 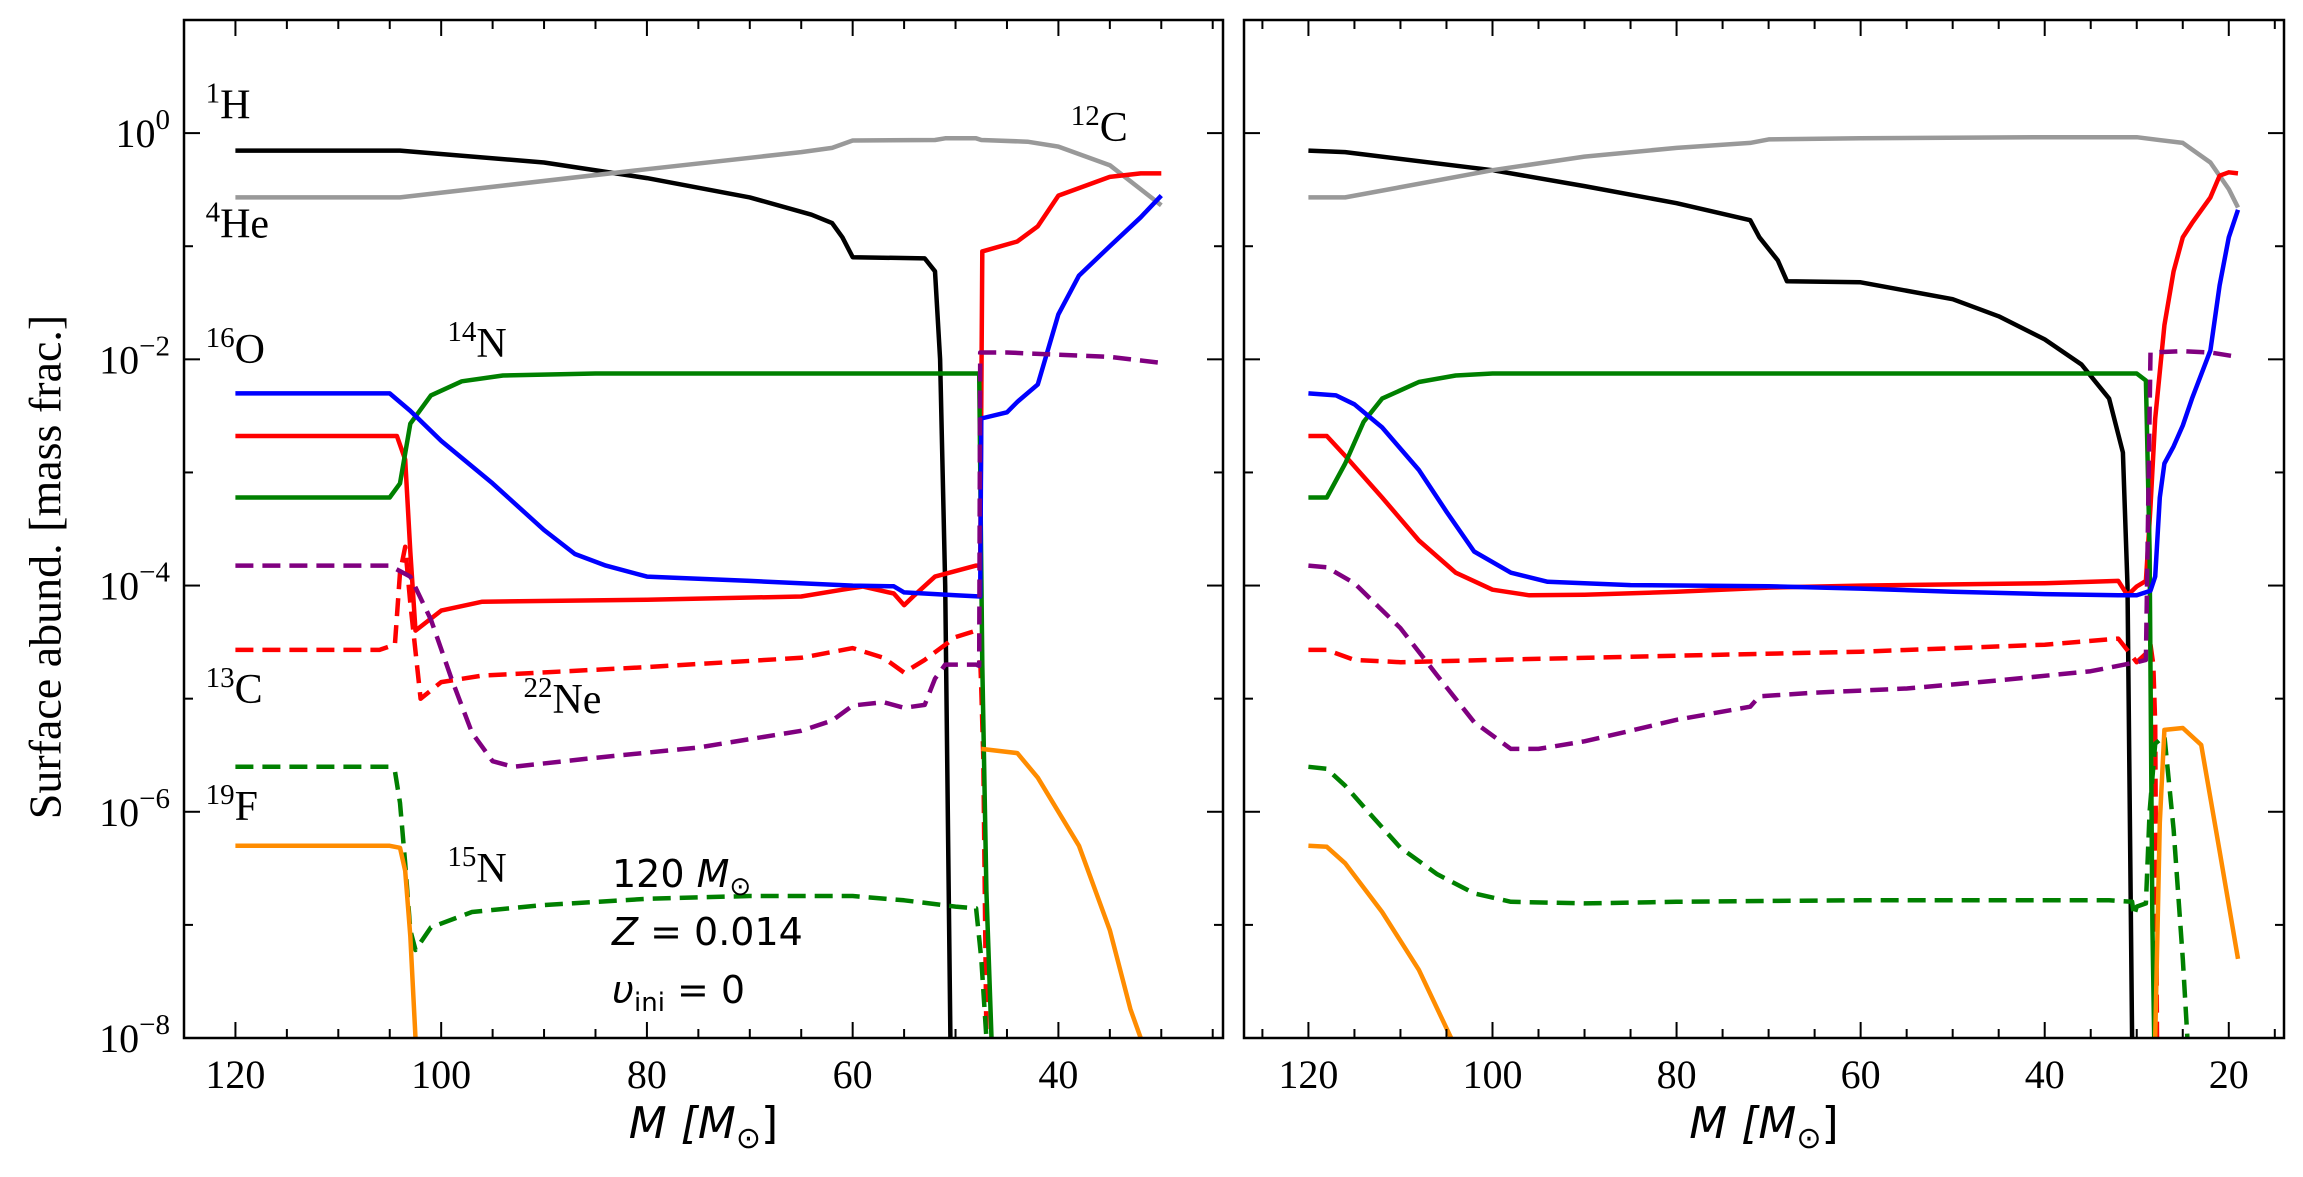 What do you see at coordinates (134, 1035) in the screenshot?
I see `y-tick-label: 10⁻⁸` at bounding box center [134, 1035].